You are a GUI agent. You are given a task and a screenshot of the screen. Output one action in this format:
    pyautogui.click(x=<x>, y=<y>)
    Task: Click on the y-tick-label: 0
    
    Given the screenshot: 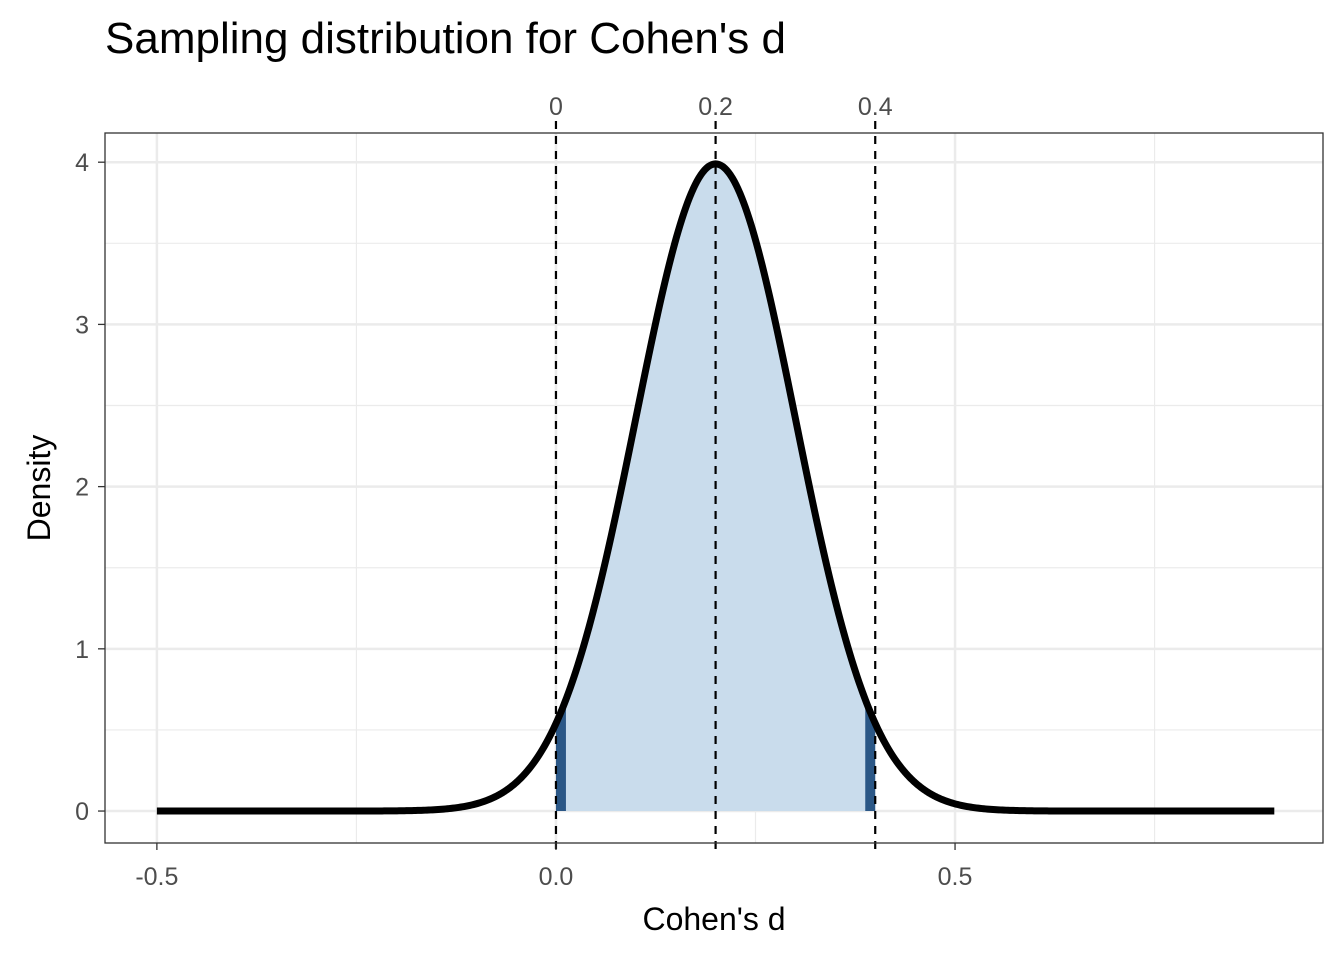 What is the action you would take?
    pyautogui.click(x=82, y=812)
    